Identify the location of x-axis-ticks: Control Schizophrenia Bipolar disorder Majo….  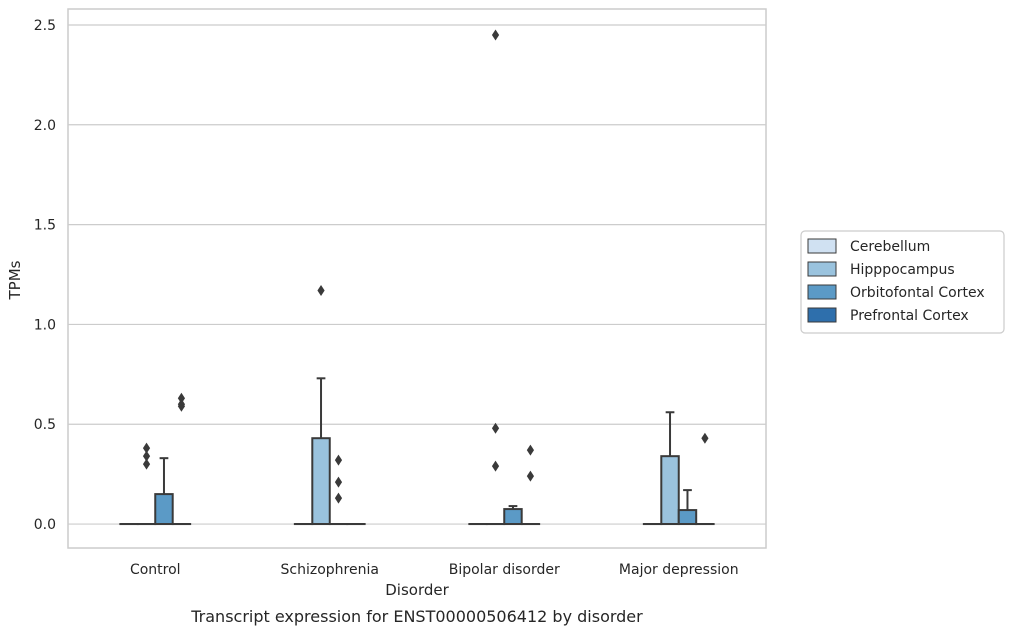
(434, 570).